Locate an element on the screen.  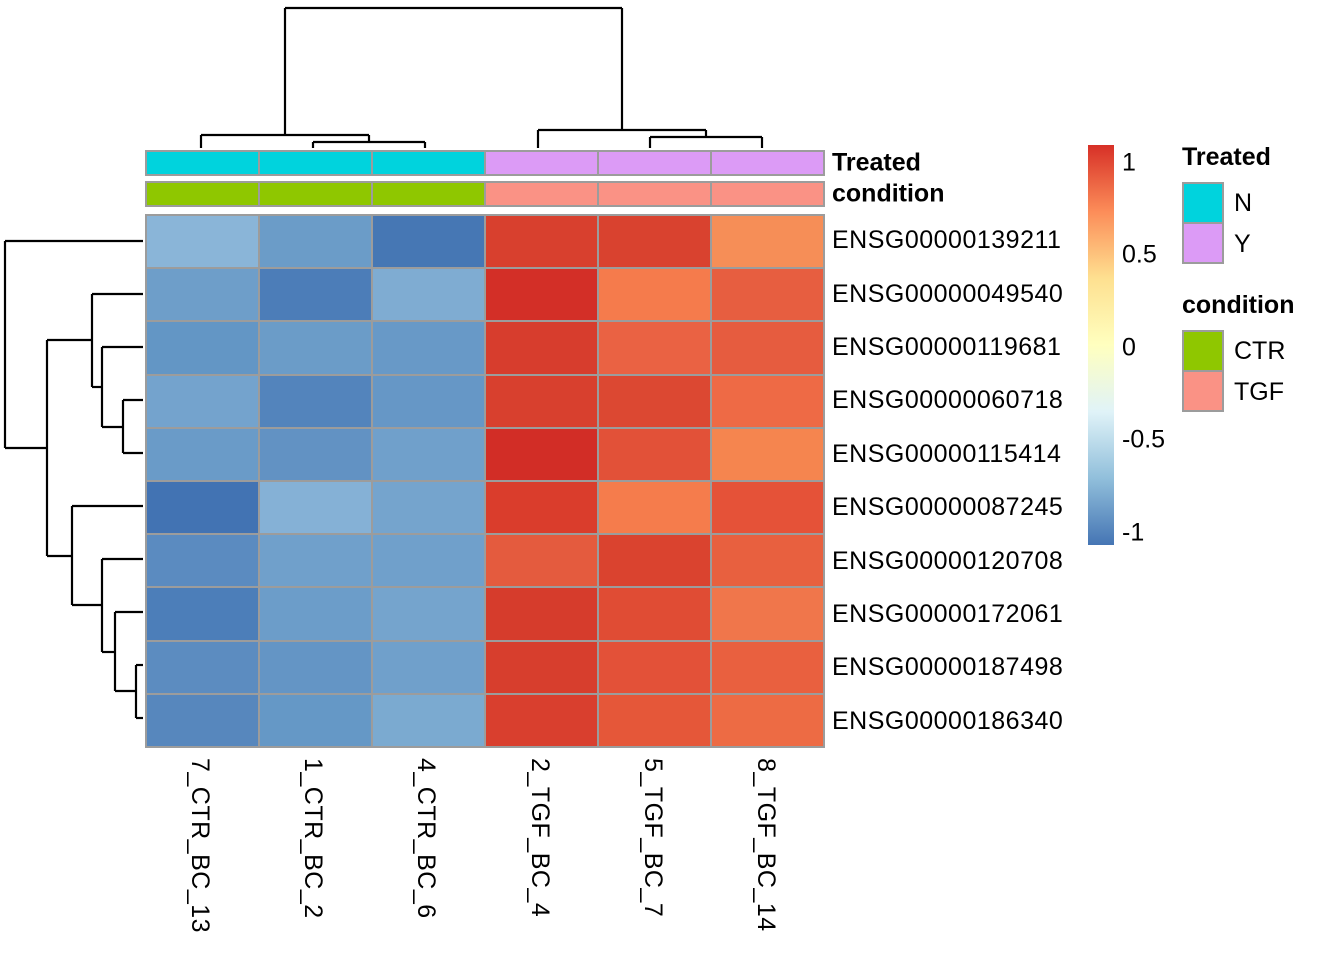
legend-swatch-y is located at coordinates (1203, 243).